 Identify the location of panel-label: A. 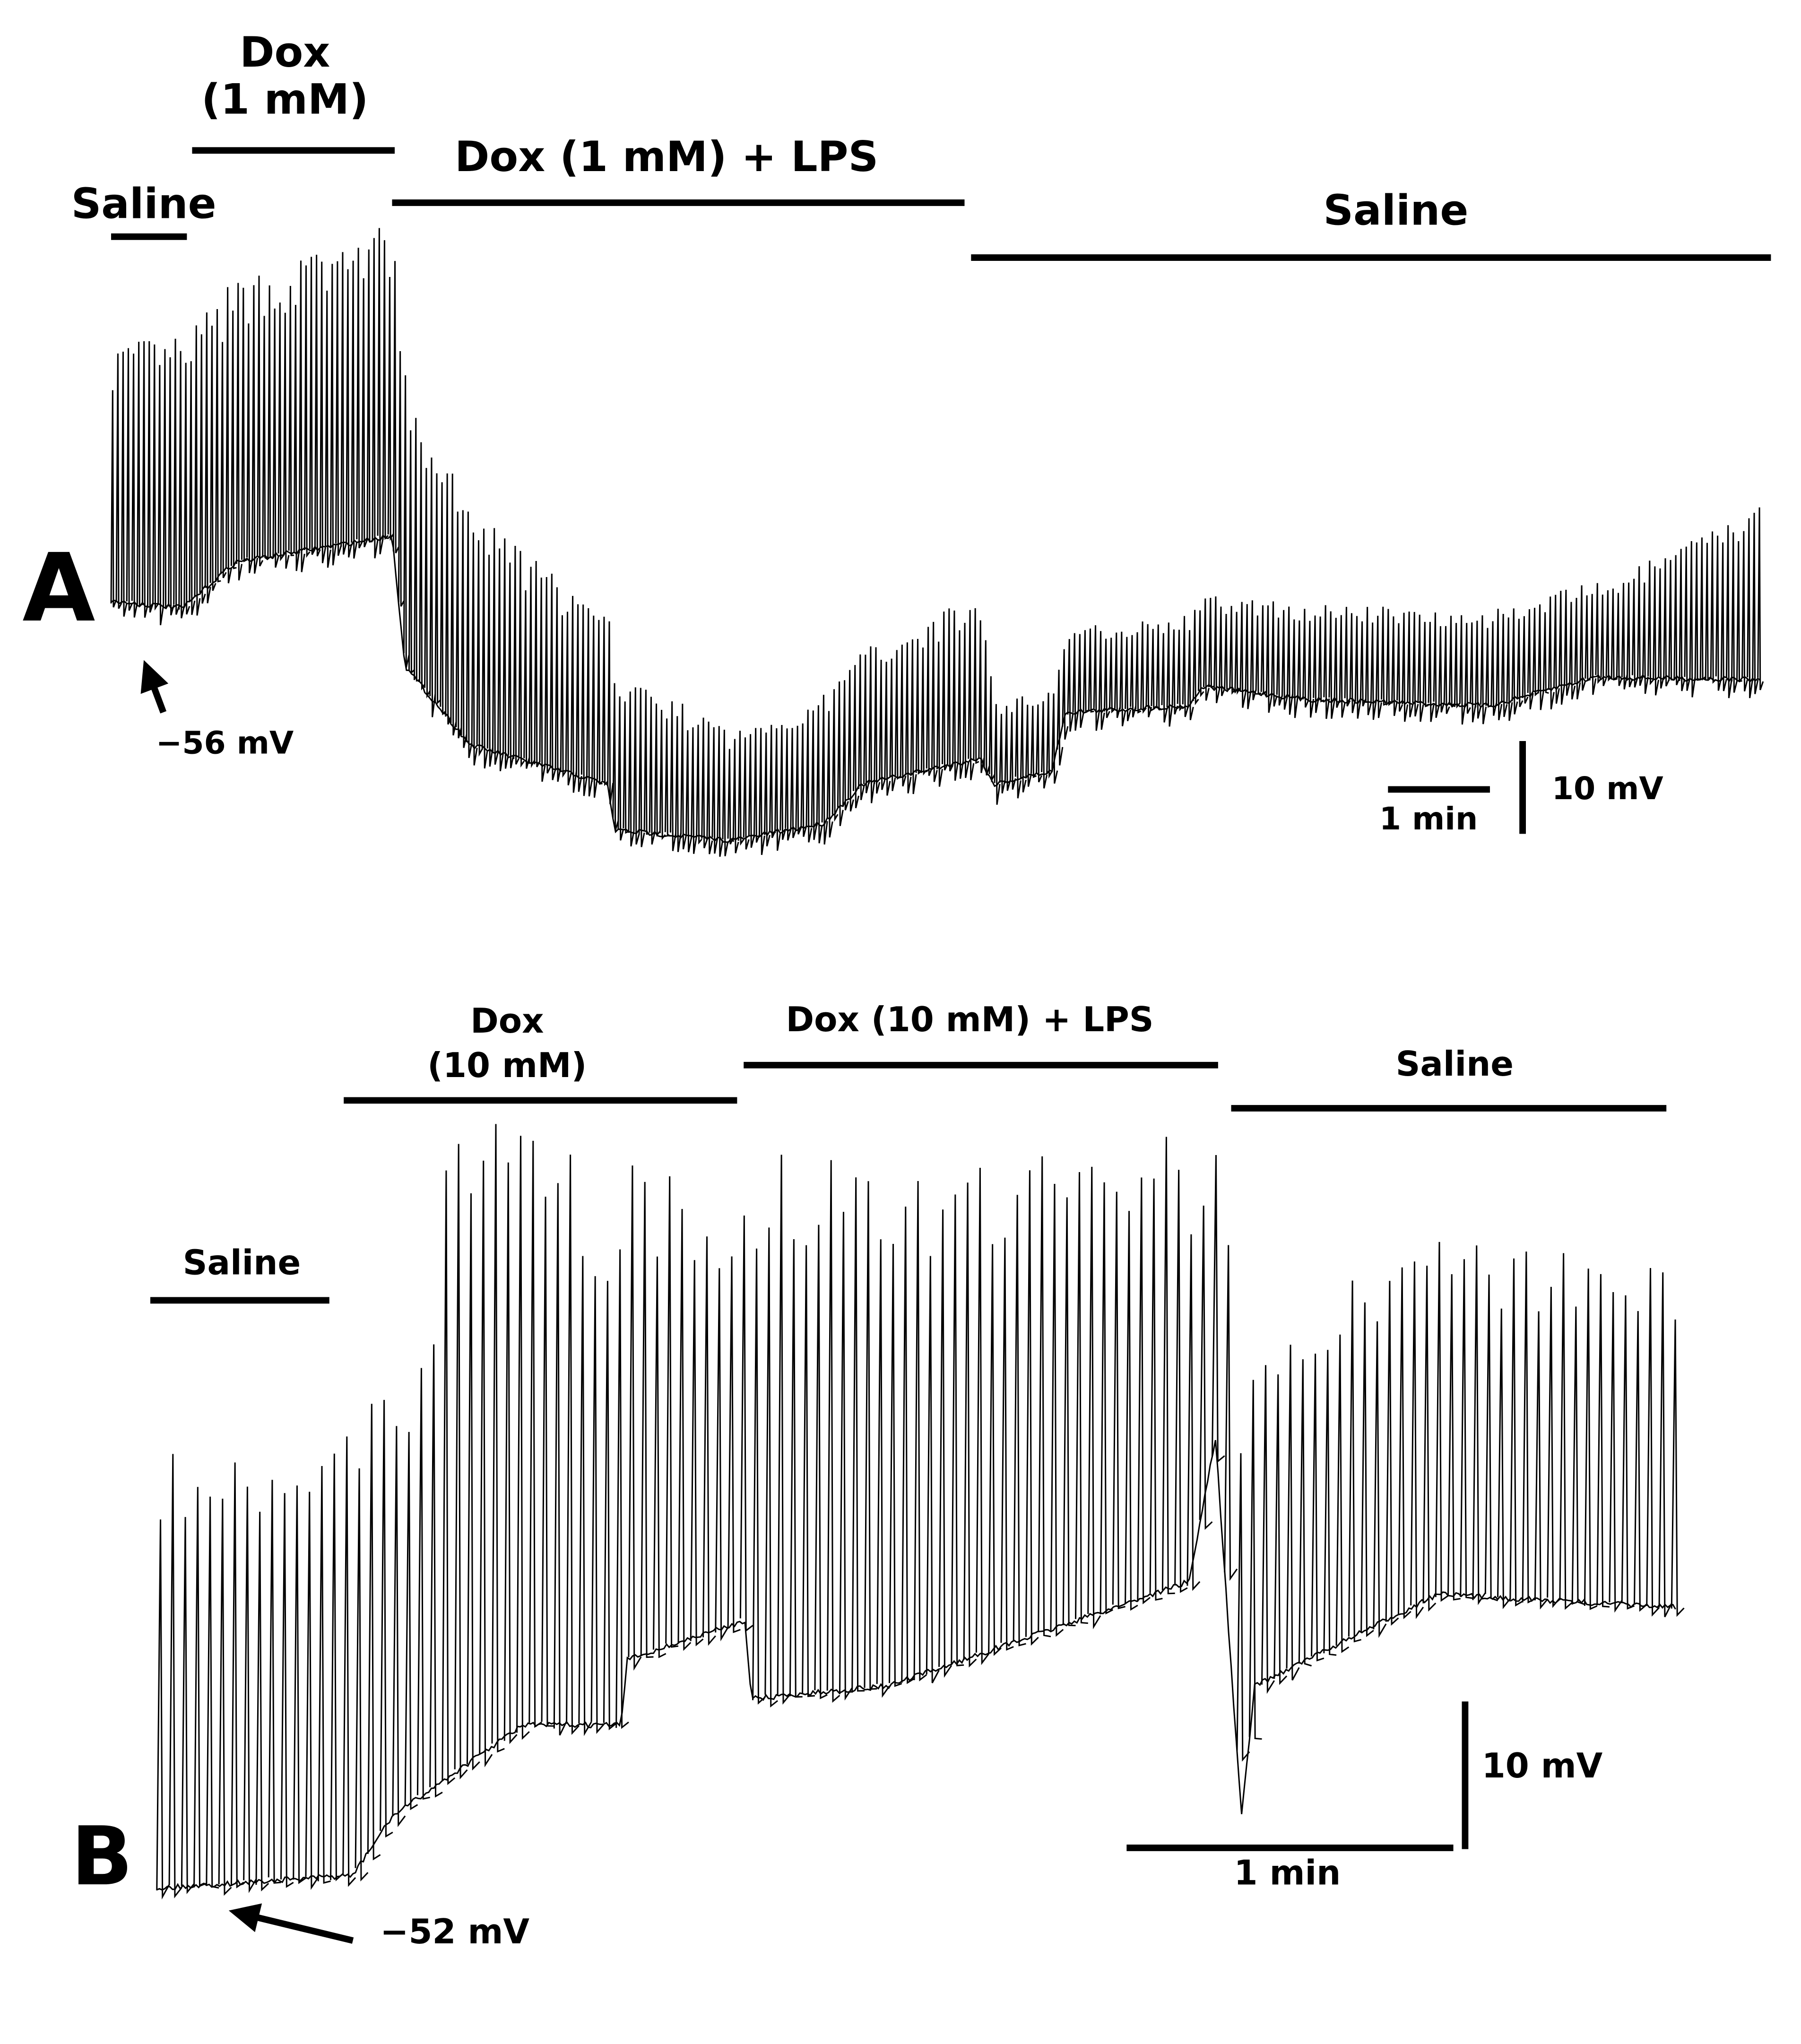
(58, 588).